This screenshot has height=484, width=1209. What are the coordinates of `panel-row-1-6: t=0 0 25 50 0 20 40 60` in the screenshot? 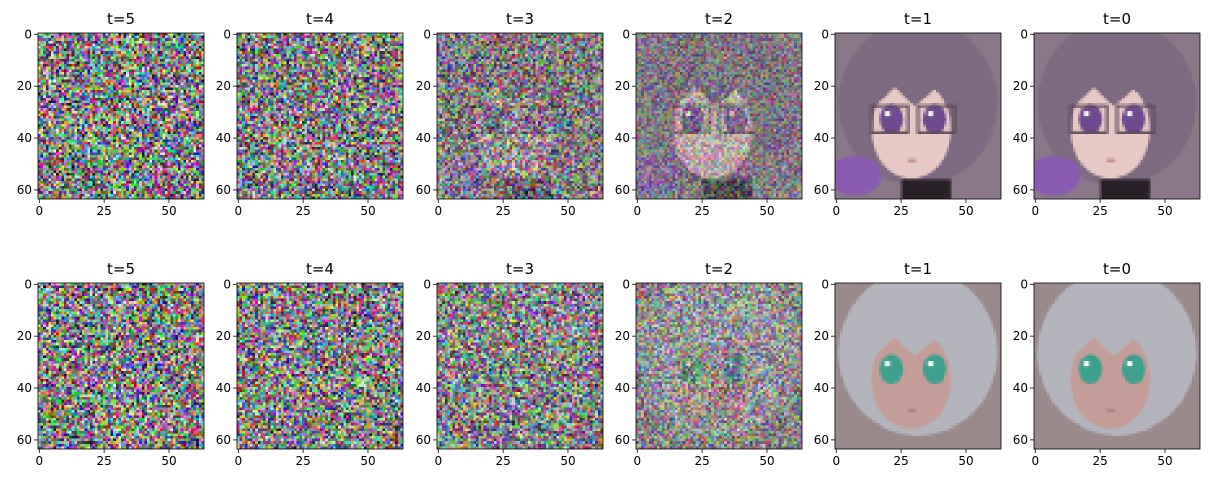 It's located at (1107, 114).